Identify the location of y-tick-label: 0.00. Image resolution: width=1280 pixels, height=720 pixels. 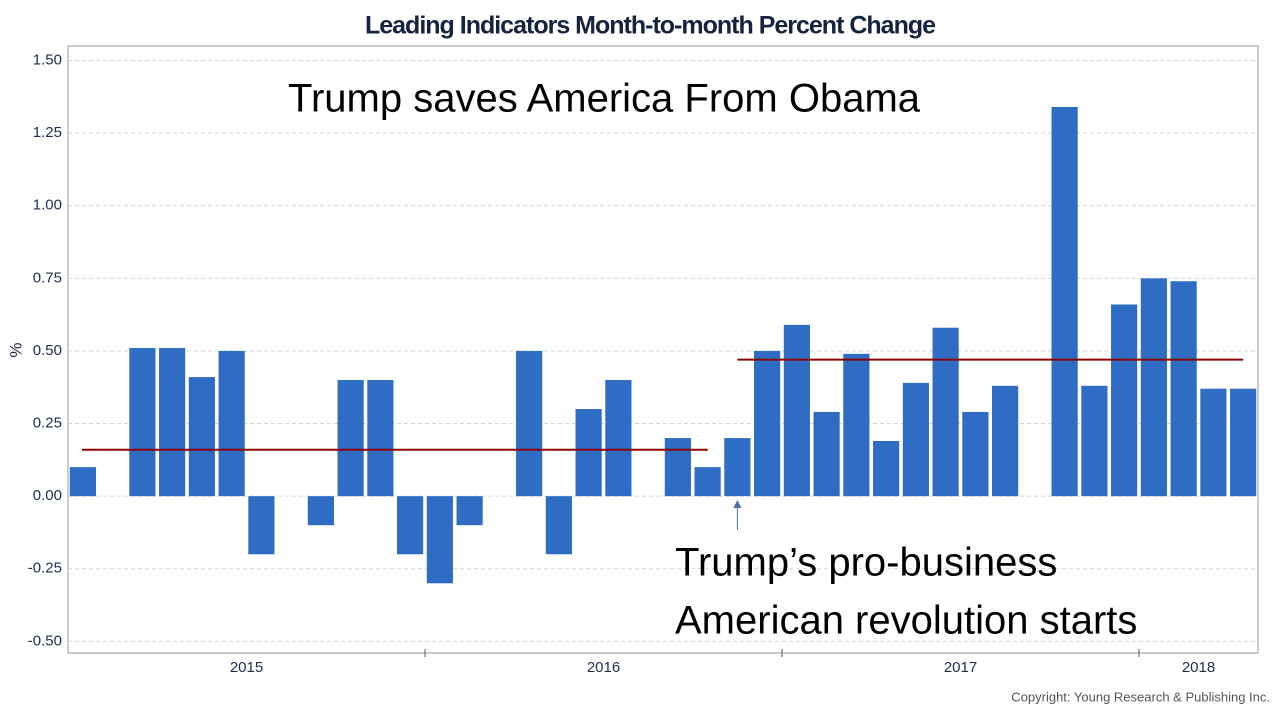
(47, 495).